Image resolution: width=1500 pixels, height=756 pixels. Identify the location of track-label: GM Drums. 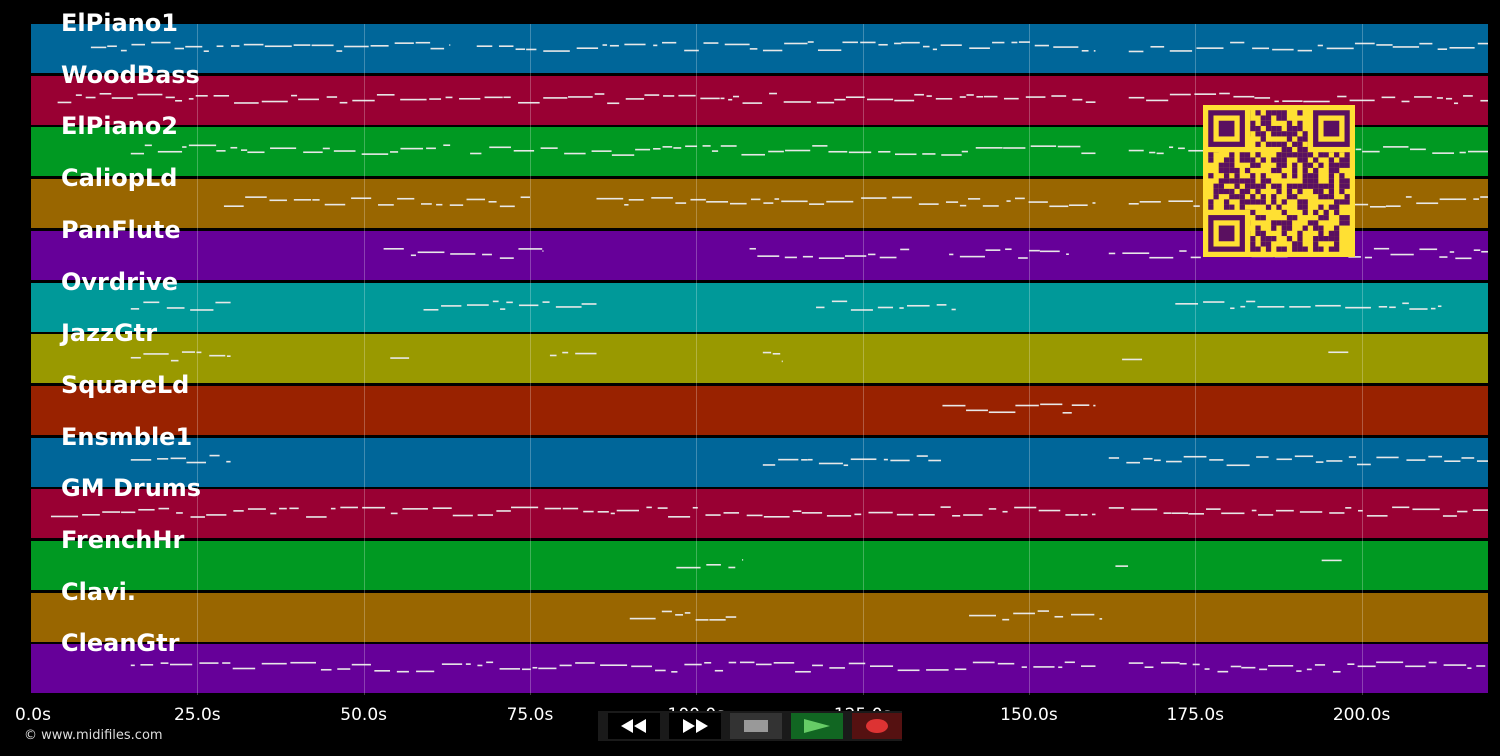
(131, 488).